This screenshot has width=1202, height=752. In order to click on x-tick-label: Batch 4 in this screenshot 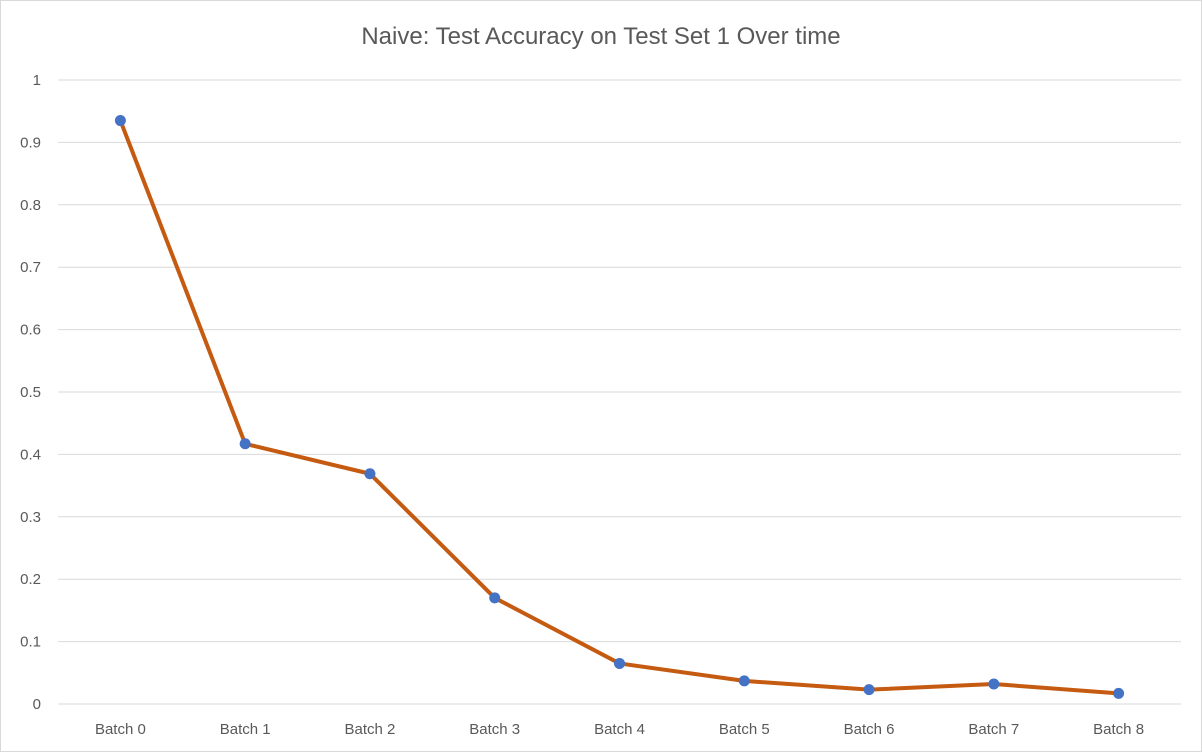, I will do `click(619, 729)`.